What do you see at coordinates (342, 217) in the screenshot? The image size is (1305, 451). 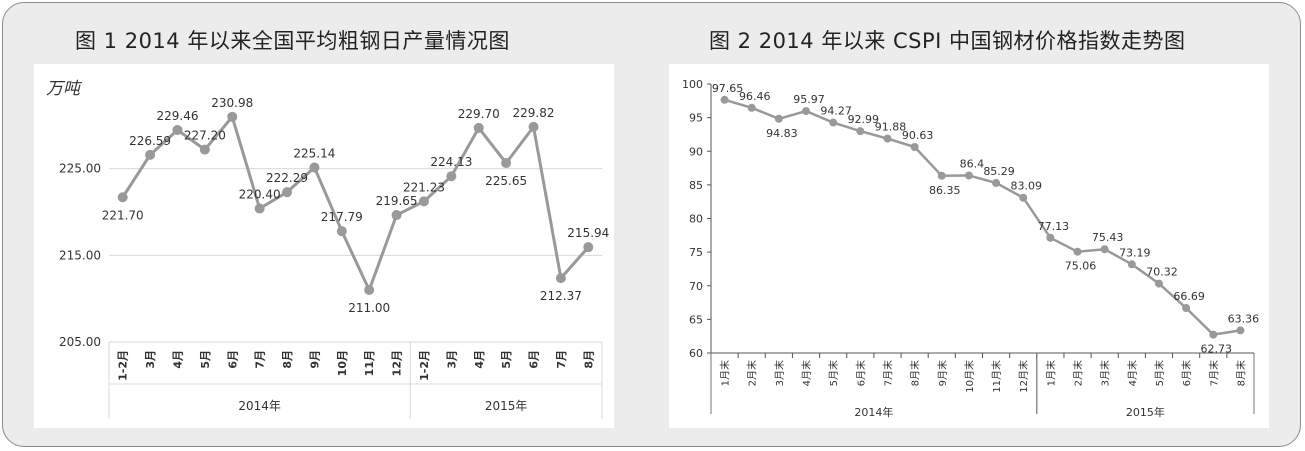 I see `chart1-data-label: 217.79` at bounding box center [342, 217].